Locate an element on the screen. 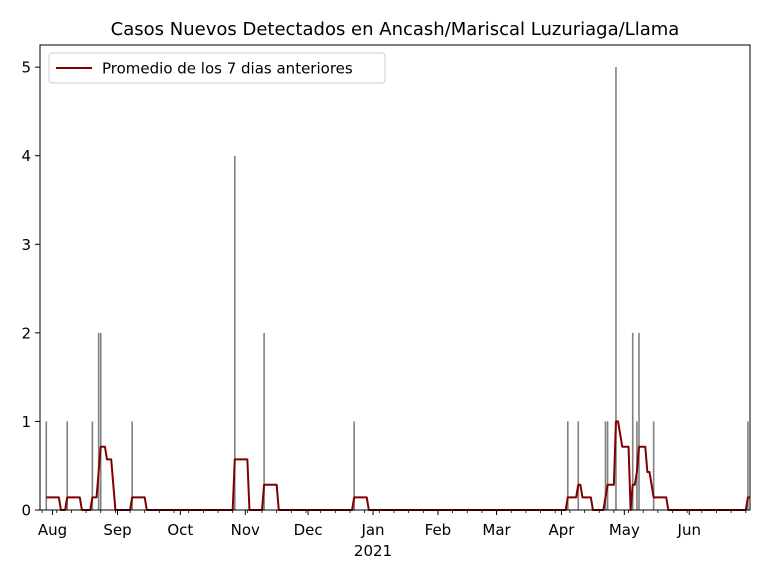 This screenshot has width=768, height=576. moving-average-line is located at coordinates (398, 465).